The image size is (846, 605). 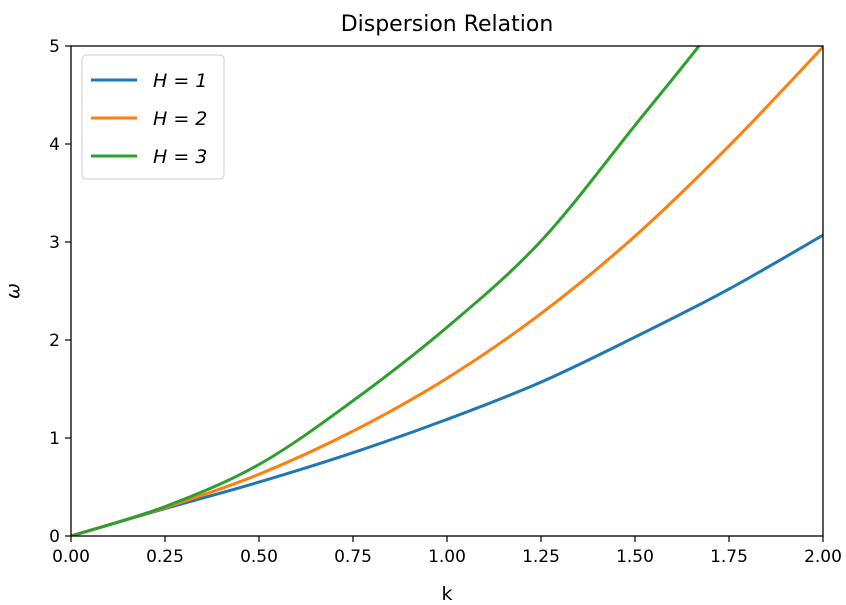 What do you see at coordinates (165, 557) in the screenshot?
I see `x-tick-label: 0.25` at bounding box center [165, 557].